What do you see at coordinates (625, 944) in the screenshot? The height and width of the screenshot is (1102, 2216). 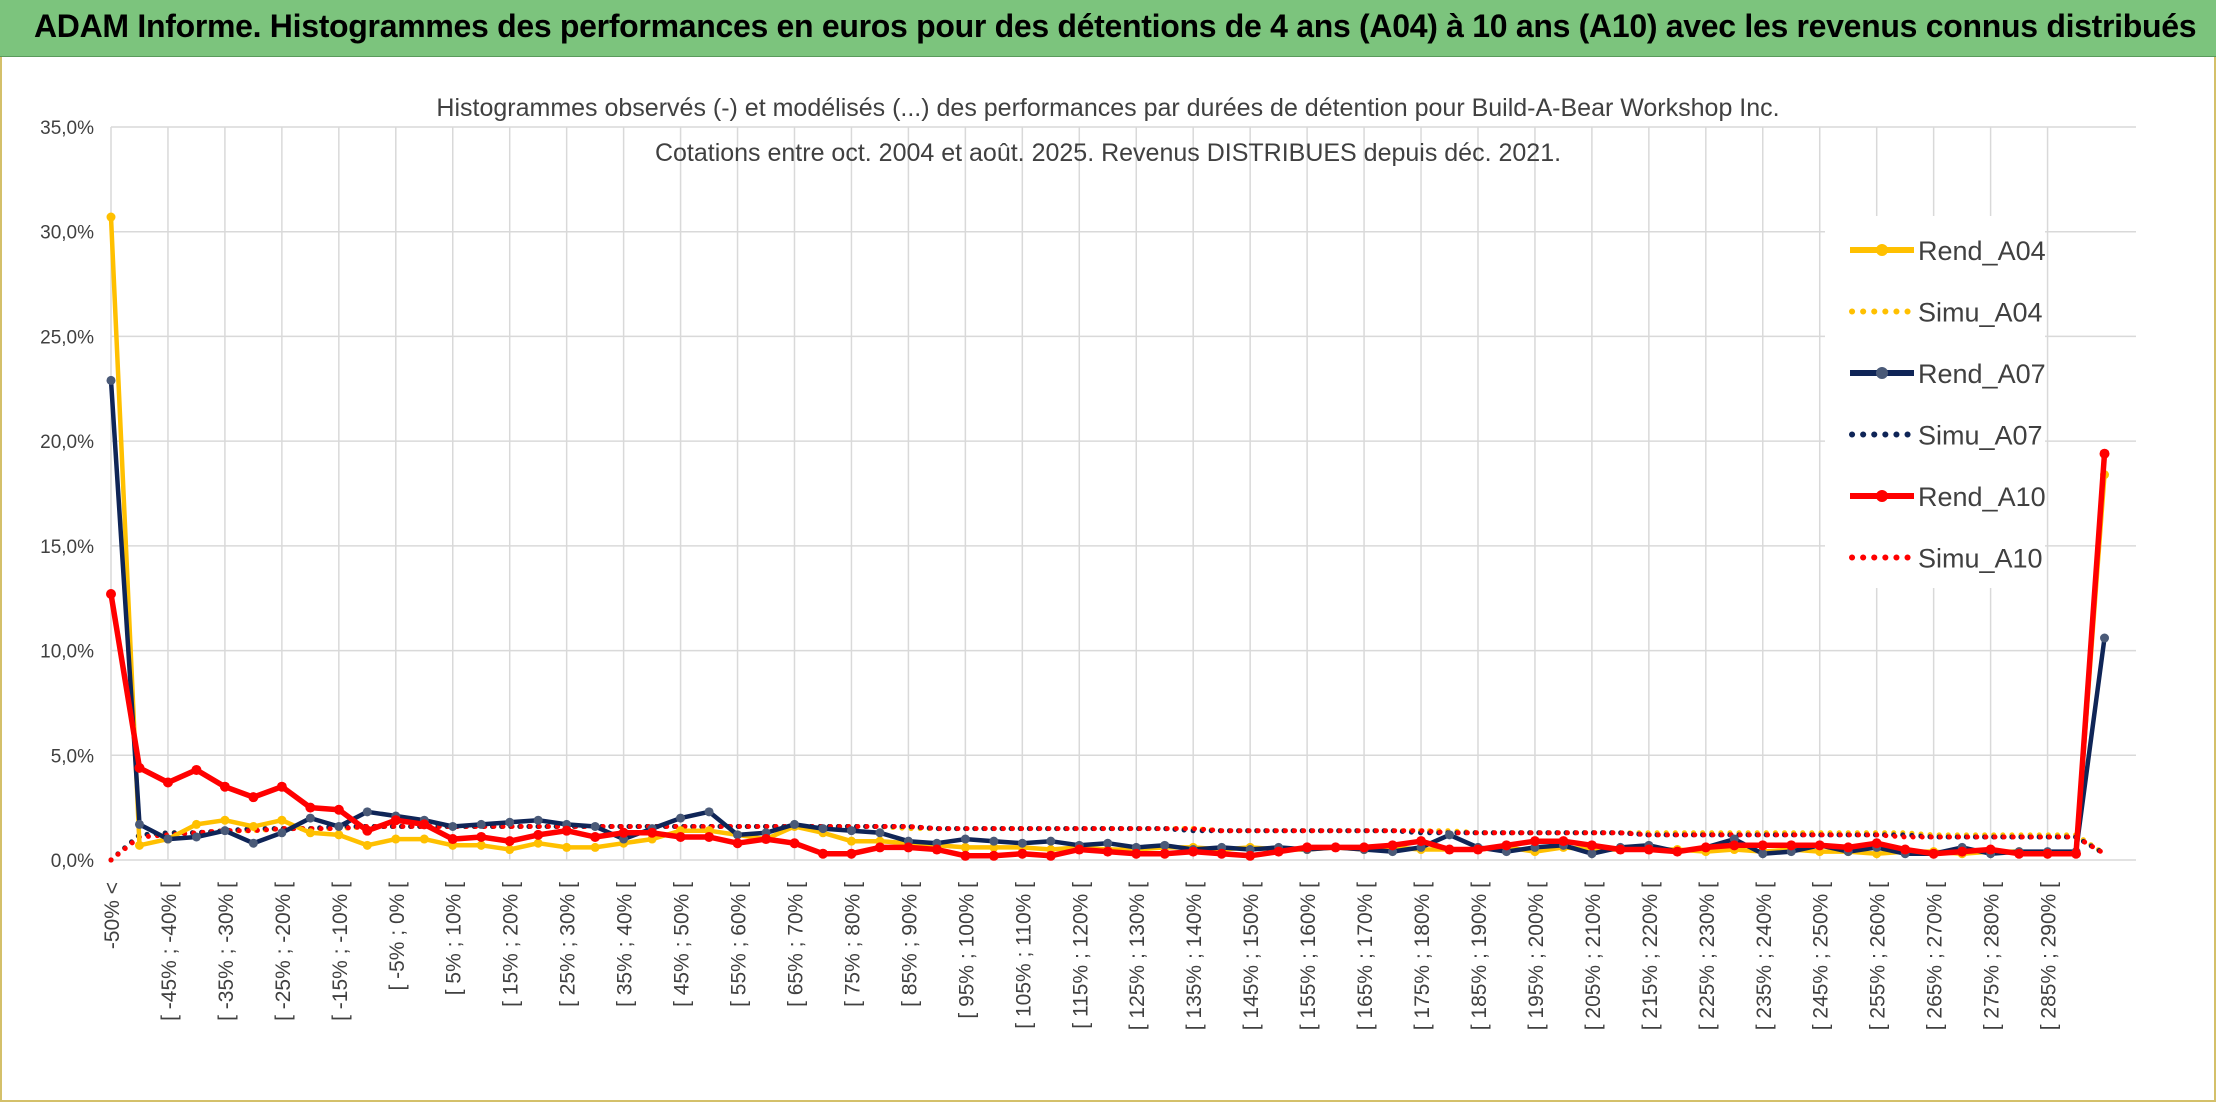 I see `x-tick-label: [ 35% ; 40% [` at bounding box center [625, 944].